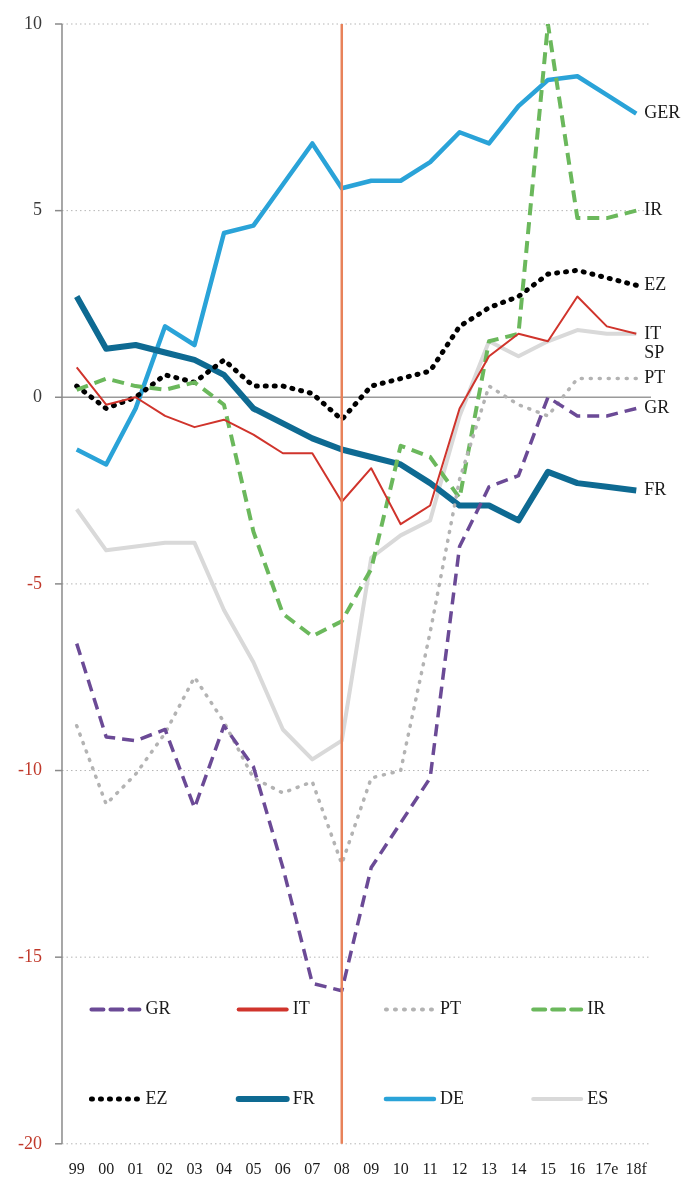 This screenshot has height=1193, width=699. Describe the element at coordinates (451, 1097) in the screenshot. I see `legend-label: DE` at that location.